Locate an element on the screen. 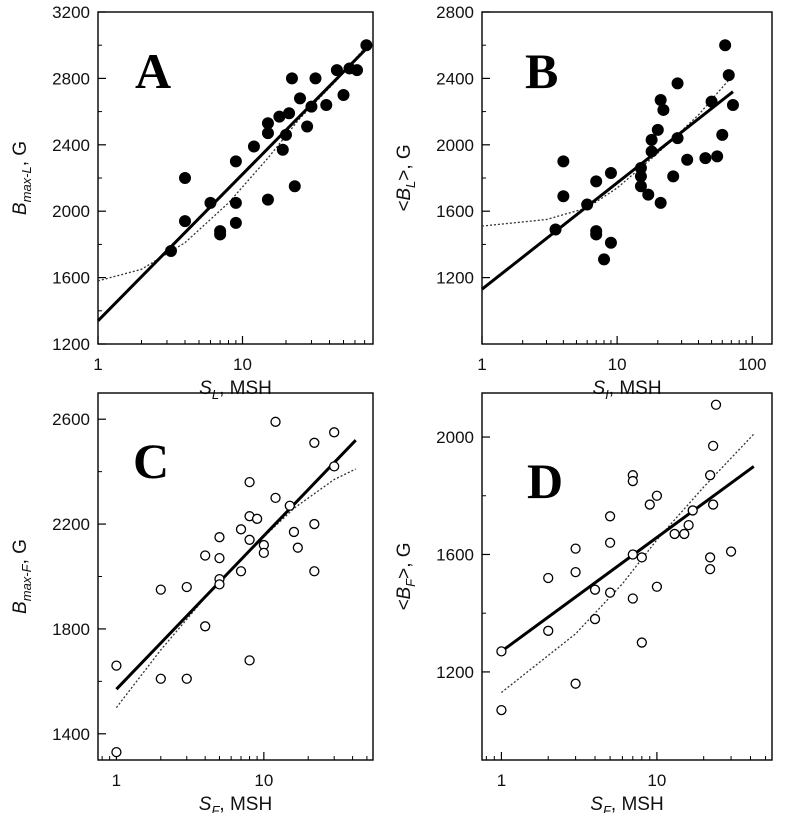  y-tick-label: 1400 is located at coordinates (71, 734).